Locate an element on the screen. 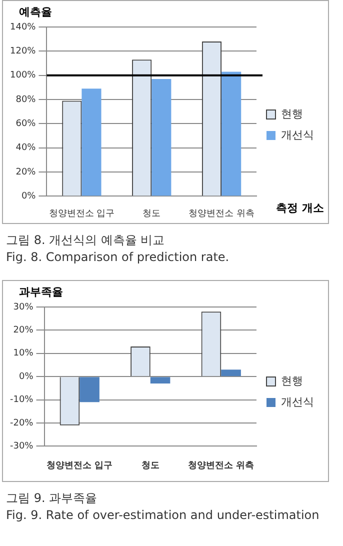 Image resolution: width=343 pixels, height=546 pixels. y-tick-label: -20% is located at coordinates (22, 423).